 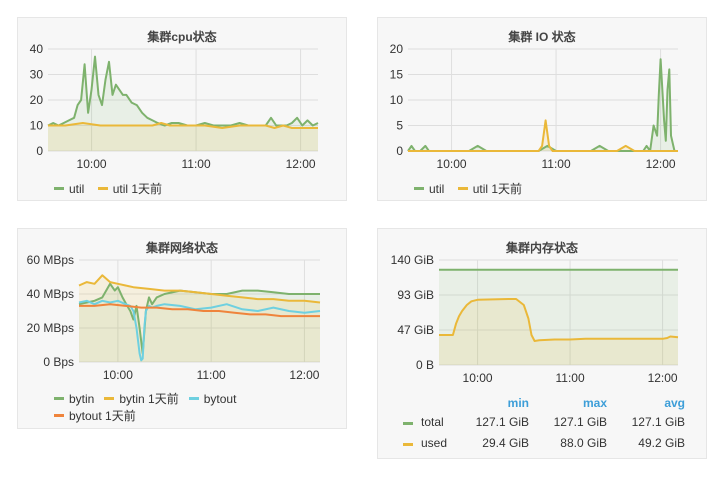 I want to click on mem-total-min: 127.1 GiB, so click(x=502, y=422).